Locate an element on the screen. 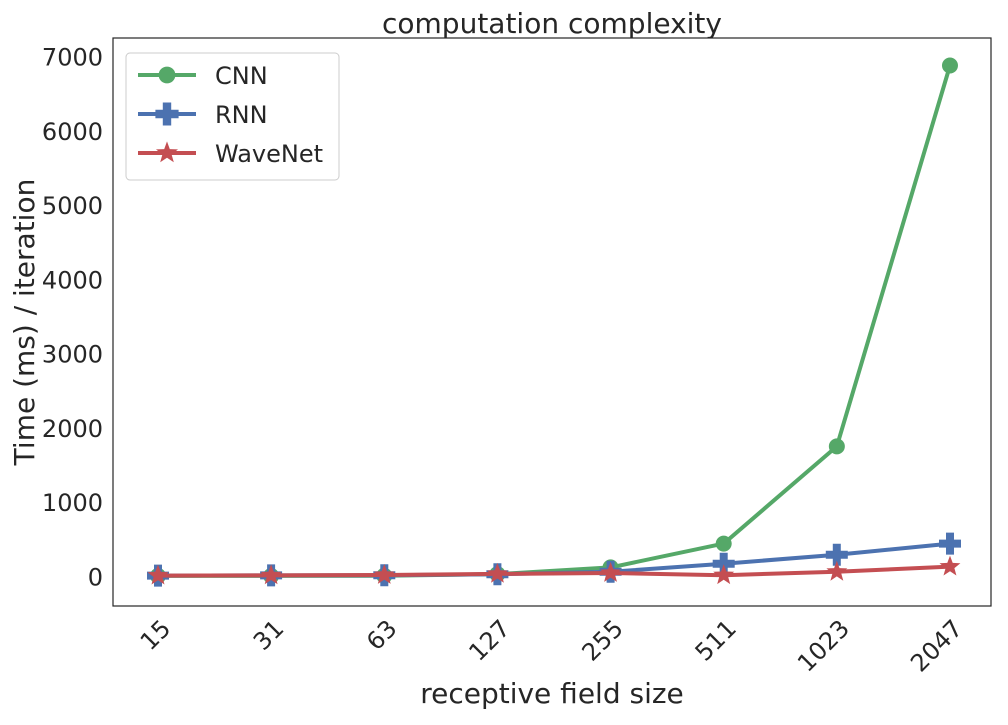 This screenshot has width=1008, height=725. series-wavenet is located at coordinates (554, 570).